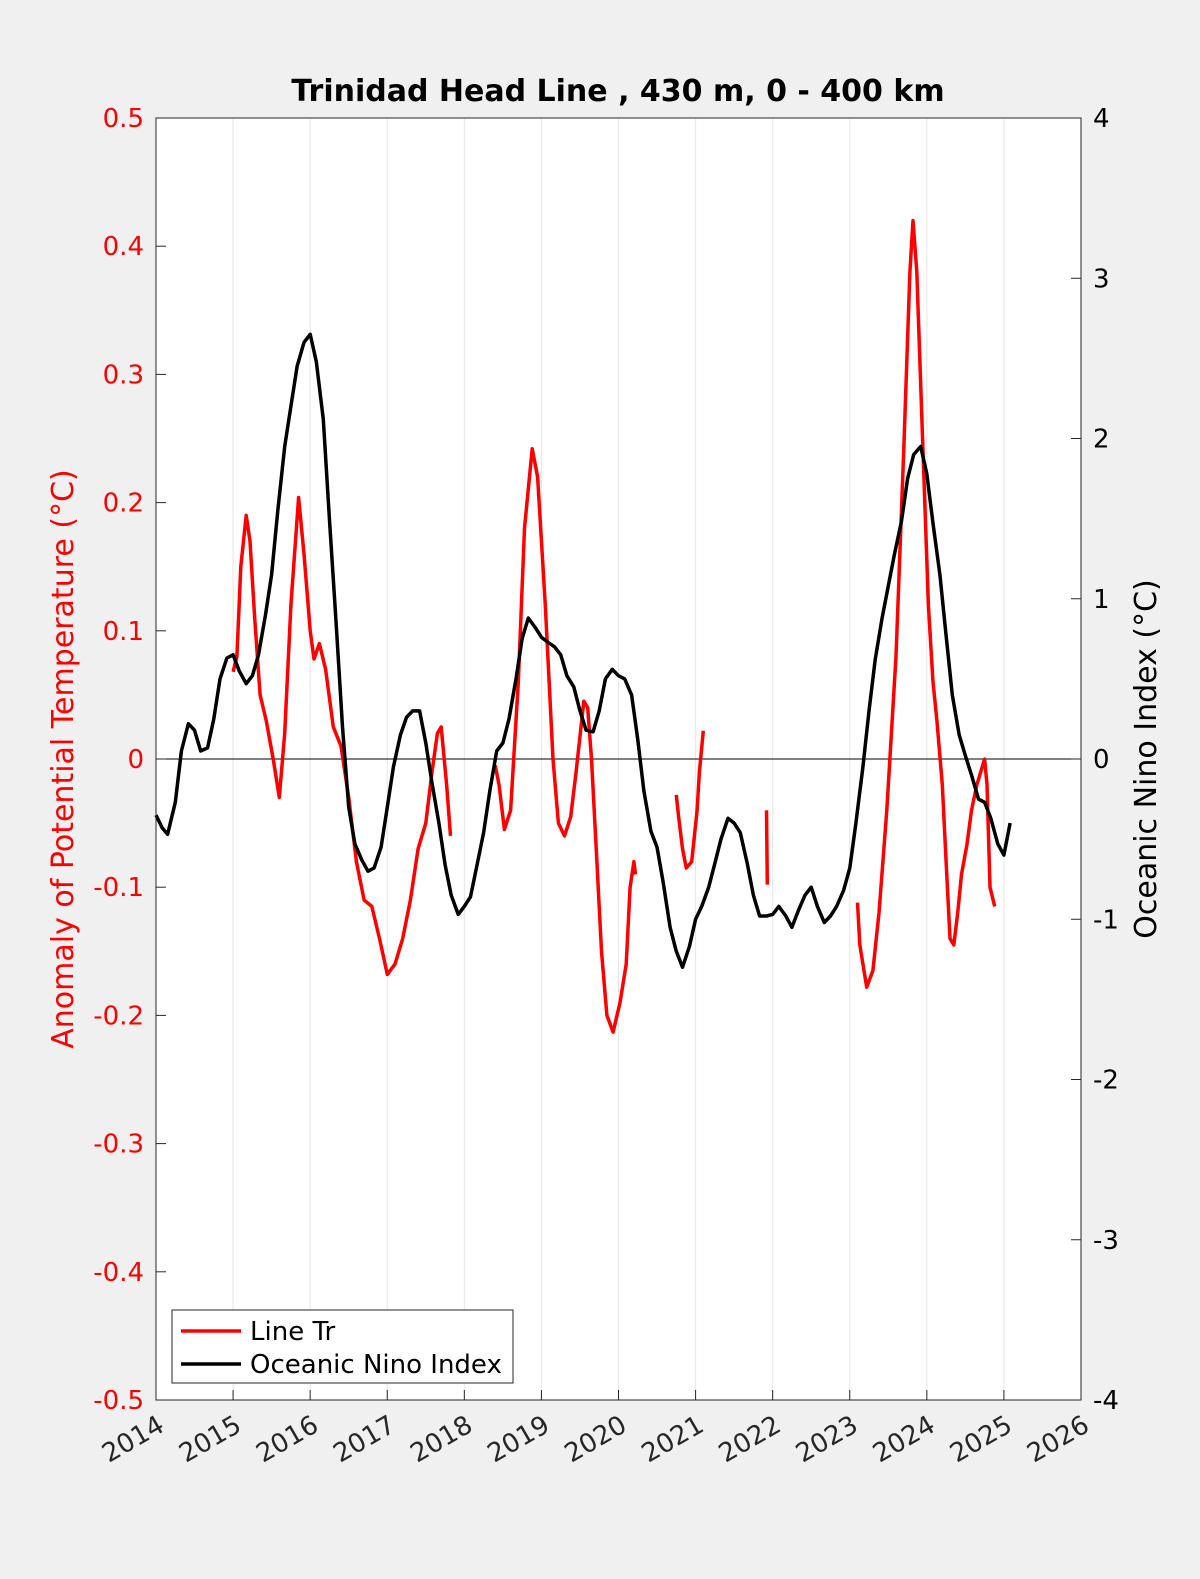  Describe the element at coordinates (1106, 1401) in the screenshot. I see `right-tick-label: -4` at that location.